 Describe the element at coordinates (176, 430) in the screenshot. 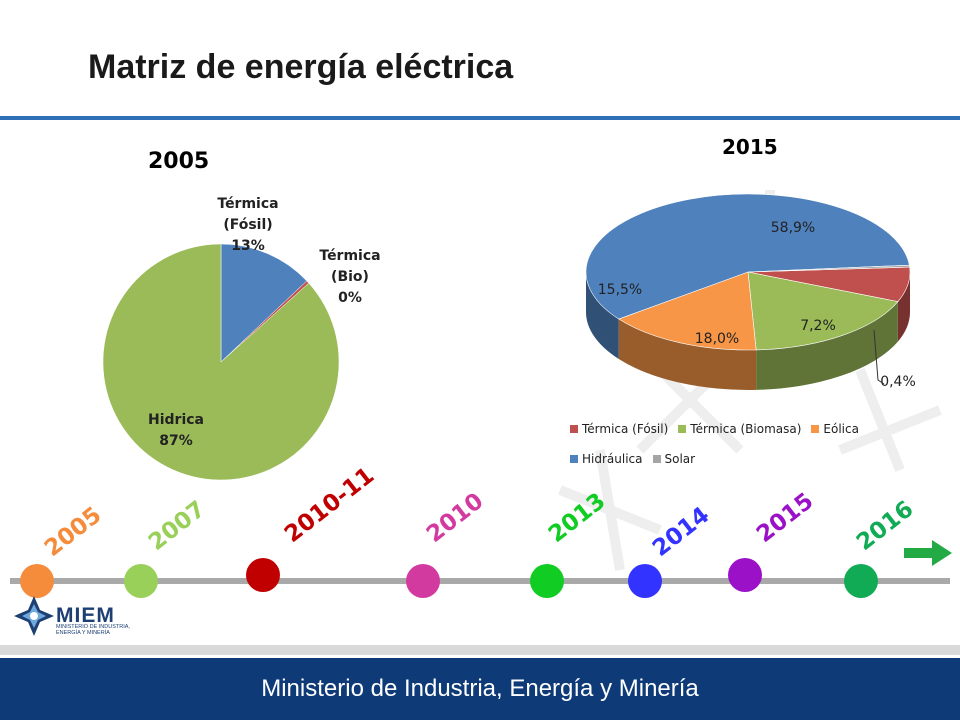

I see `pie-label-2005: Hidrica 87%` at that location.